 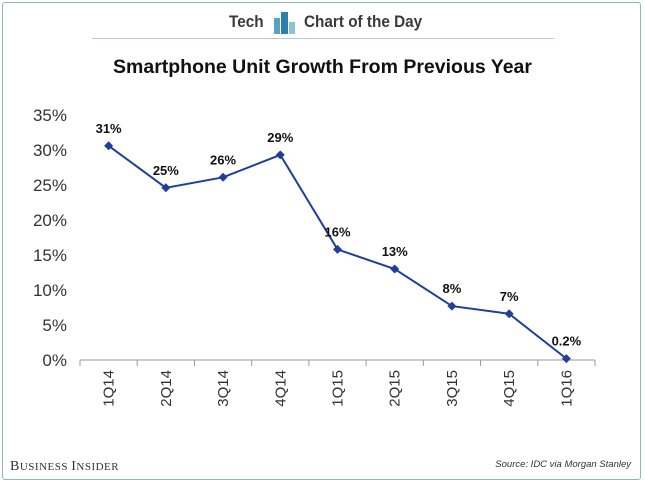 What do you see at coordinates (109, 388) in the screenshot?
I see `x-tick-label: 1Q14` at bounding box center [109, 388].